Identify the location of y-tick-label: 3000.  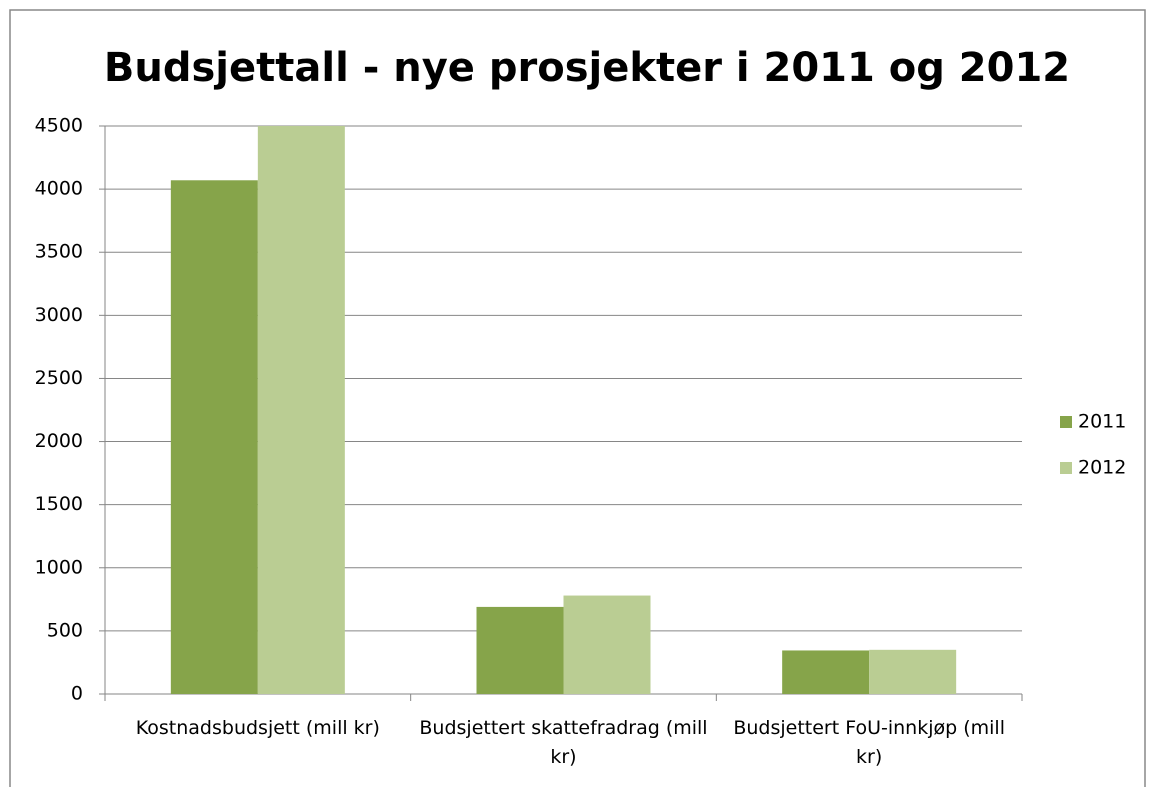
(59, 315).